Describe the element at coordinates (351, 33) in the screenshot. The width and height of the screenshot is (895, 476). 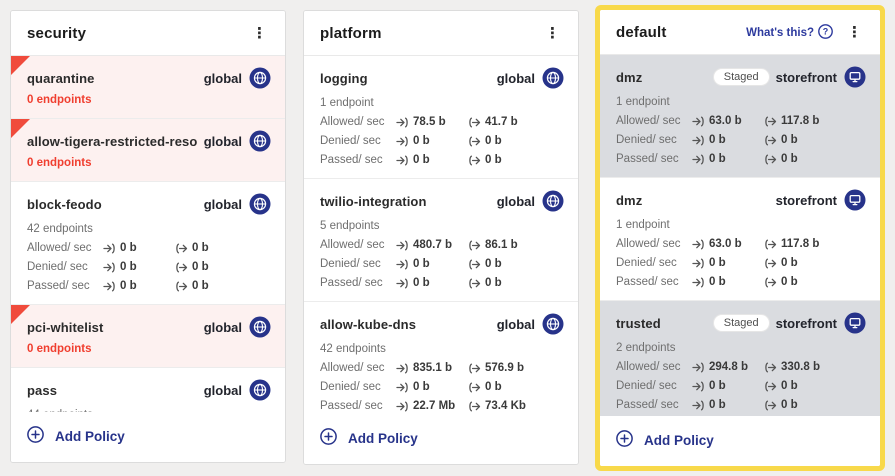
I see `tier-title: platform` at that location.